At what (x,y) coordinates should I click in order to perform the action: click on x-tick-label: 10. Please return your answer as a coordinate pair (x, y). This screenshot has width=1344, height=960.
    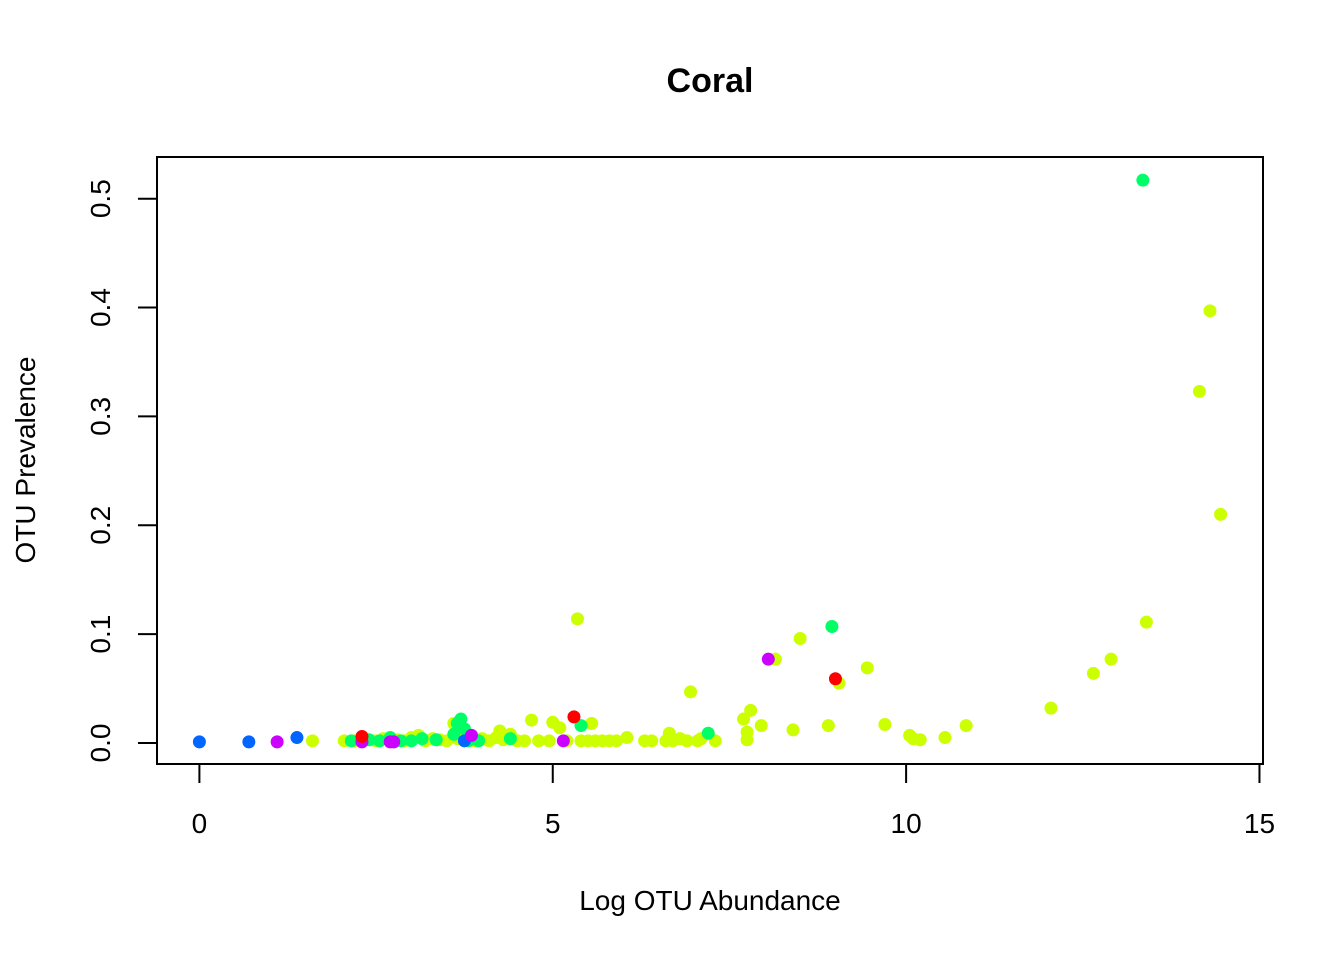
    Looking at the image, I should click on (906, 823).